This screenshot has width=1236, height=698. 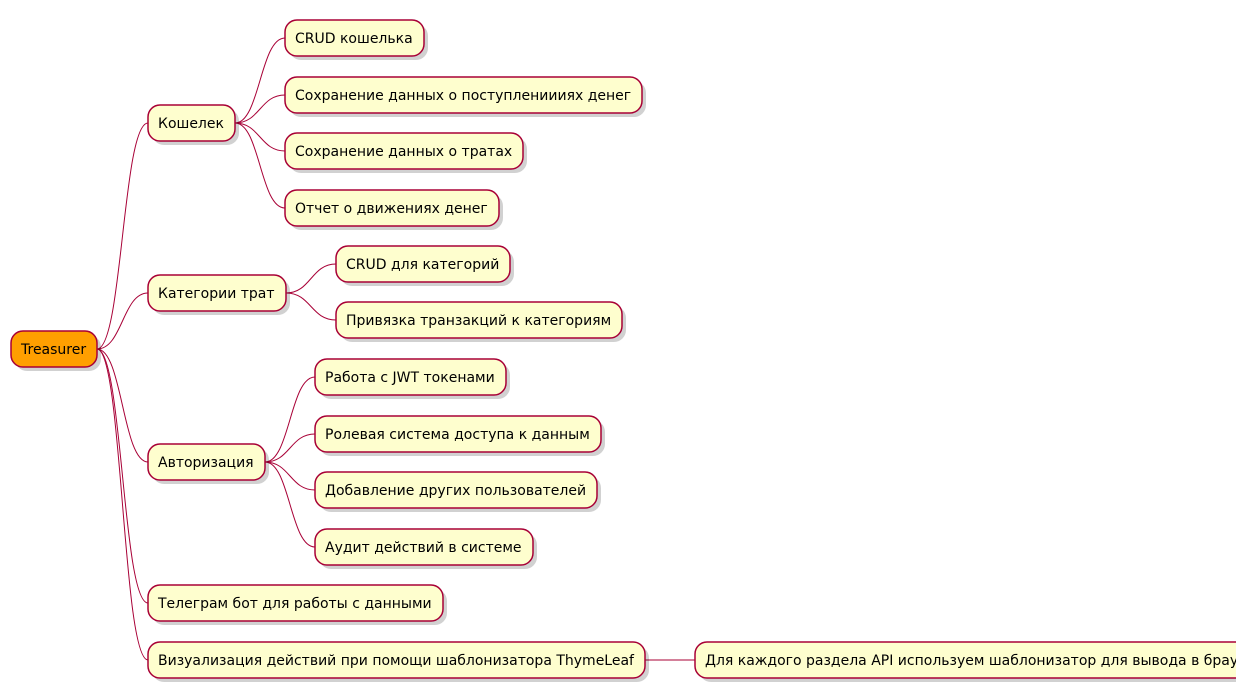 I want to click on node-leaf: Ролевая система доступа к данным, so click(x=459, y=435).